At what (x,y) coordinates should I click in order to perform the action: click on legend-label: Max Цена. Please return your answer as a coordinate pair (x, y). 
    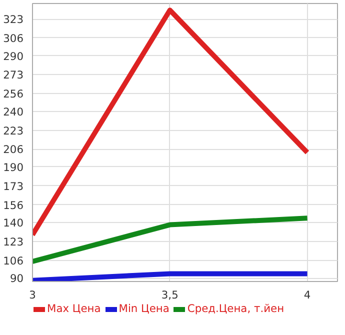
    Looking at the image, I should click on (74, 308).